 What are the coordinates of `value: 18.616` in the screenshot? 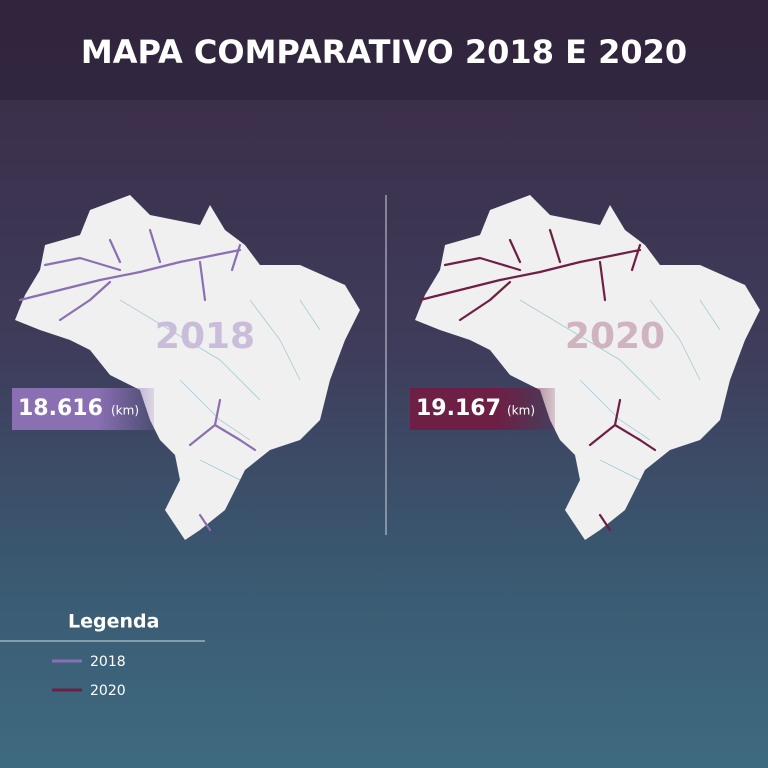 It's located at (60, 408).